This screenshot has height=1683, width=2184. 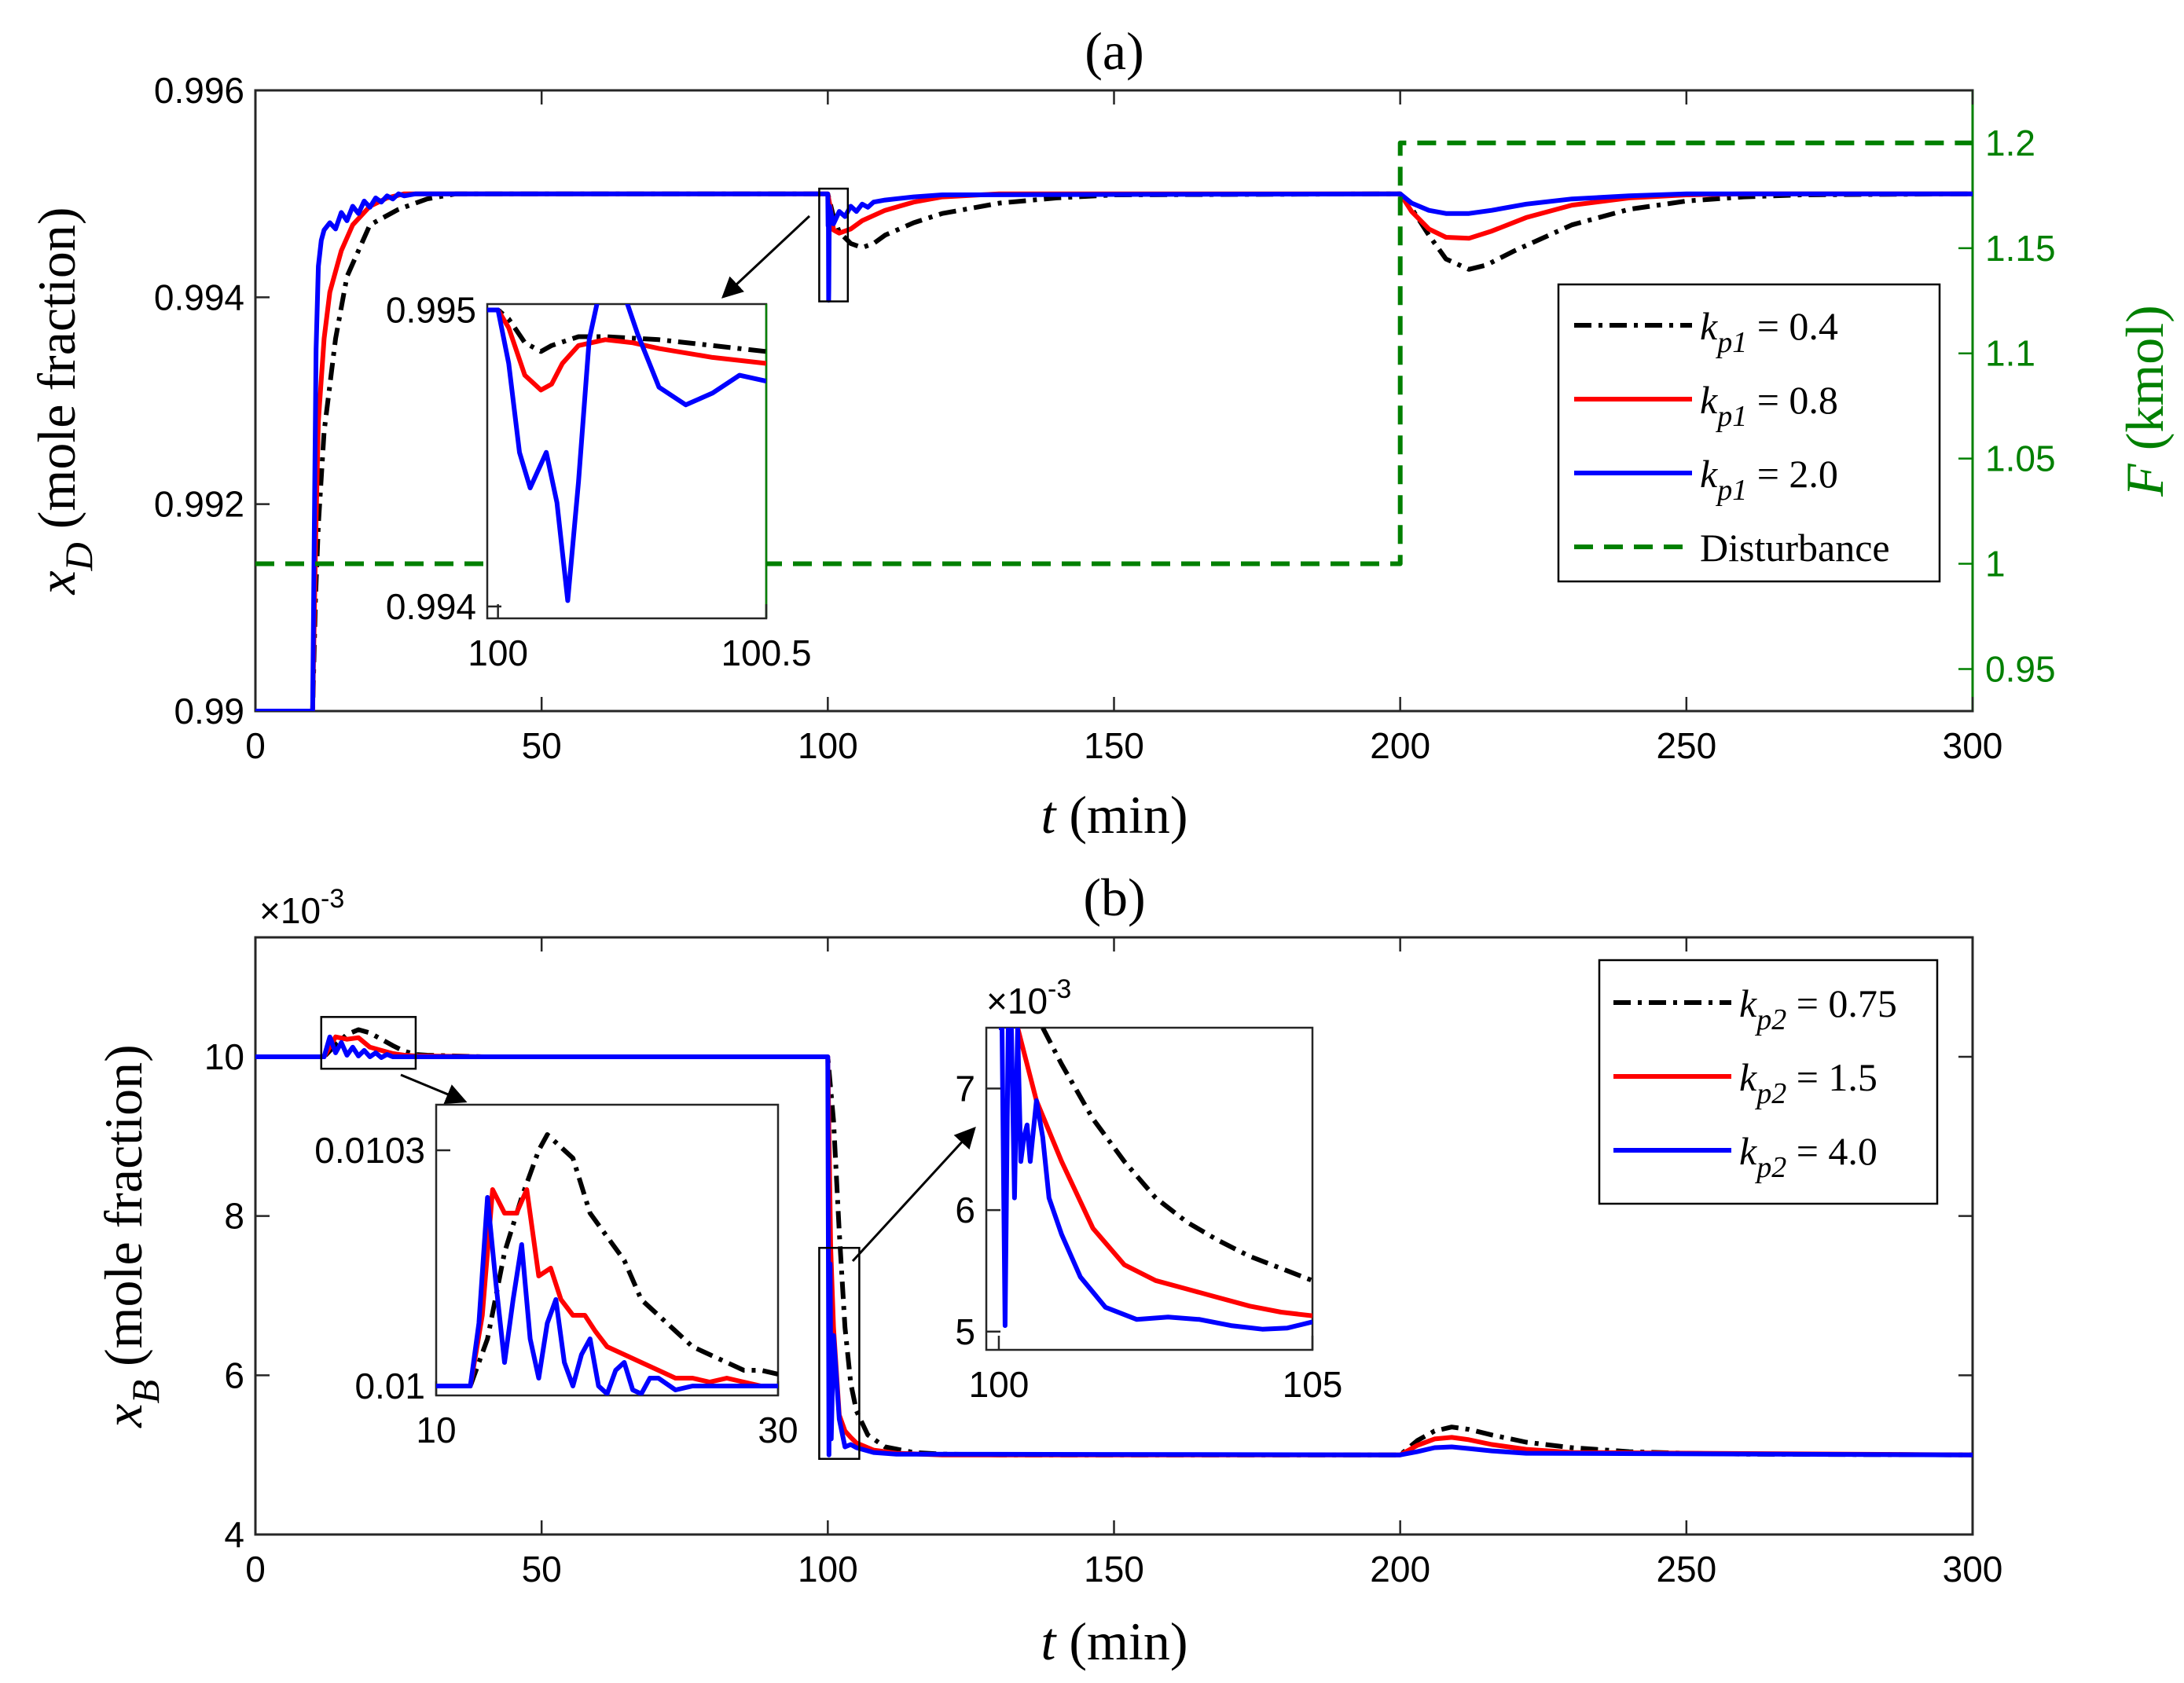 I want to click on panel-a-legend-entry-label: kp1 = 0.4, so click(x=1769, y=331).